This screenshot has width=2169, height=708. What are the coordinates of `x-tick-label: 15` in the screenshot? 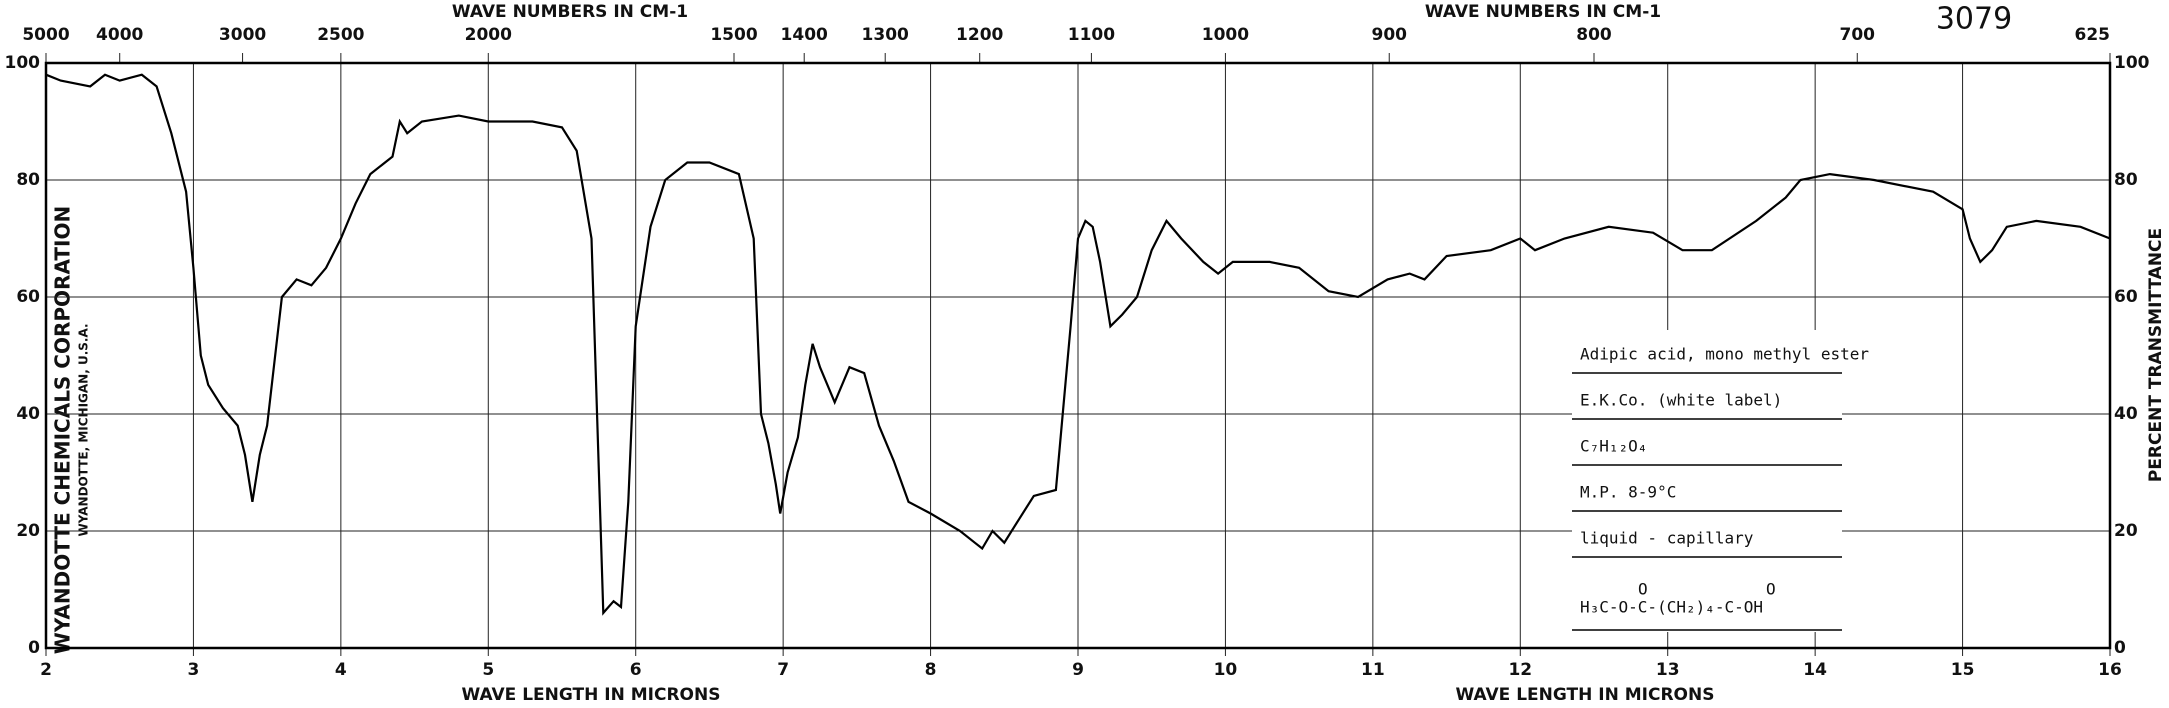 It's located at (1963, 670).